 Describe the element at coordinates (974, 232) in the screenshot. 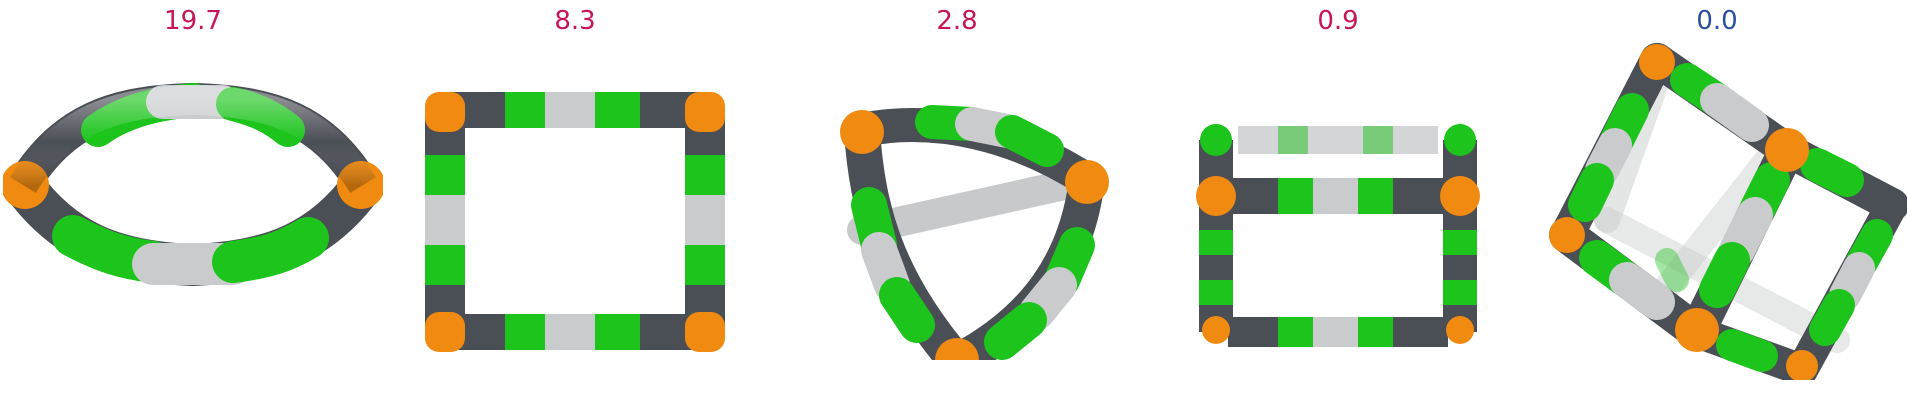

I see `cage-structure-tetrahedral` at that location.